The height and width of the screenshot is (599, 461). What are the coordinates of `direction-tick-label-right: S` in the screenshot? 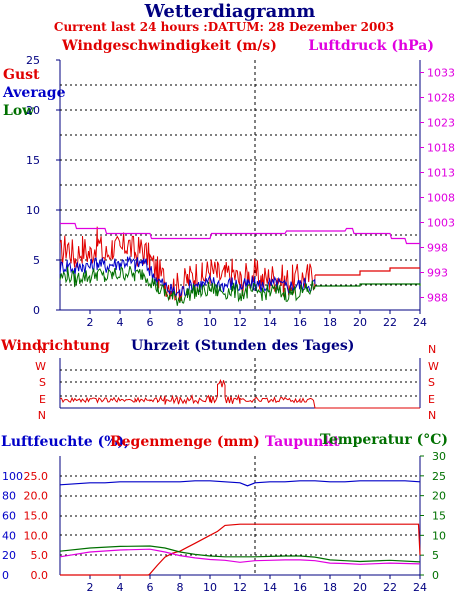 It's located at (431, 382).